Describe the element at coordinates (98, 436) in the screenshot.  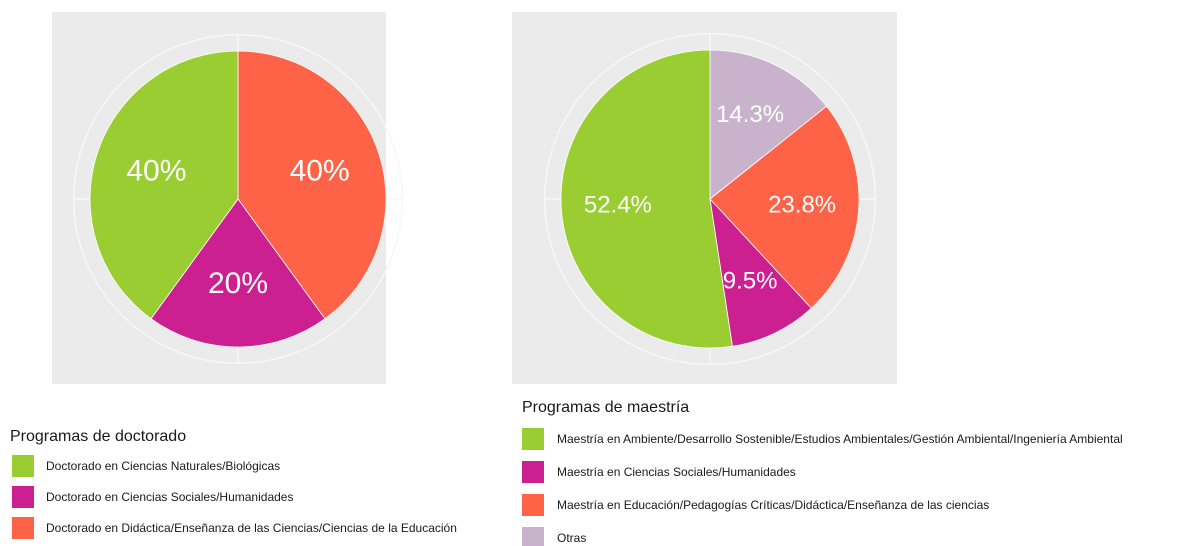
I see `legend-title: Programas de doctorado` at that location.